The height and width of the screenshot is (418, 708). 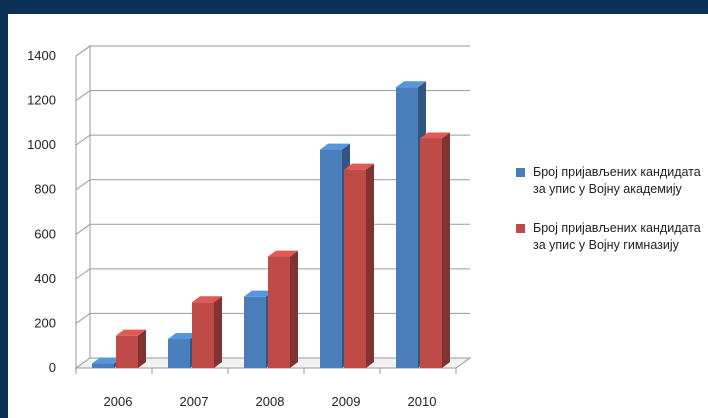 I want to click on y-tick-label: 600, so click(x=45, y=233).